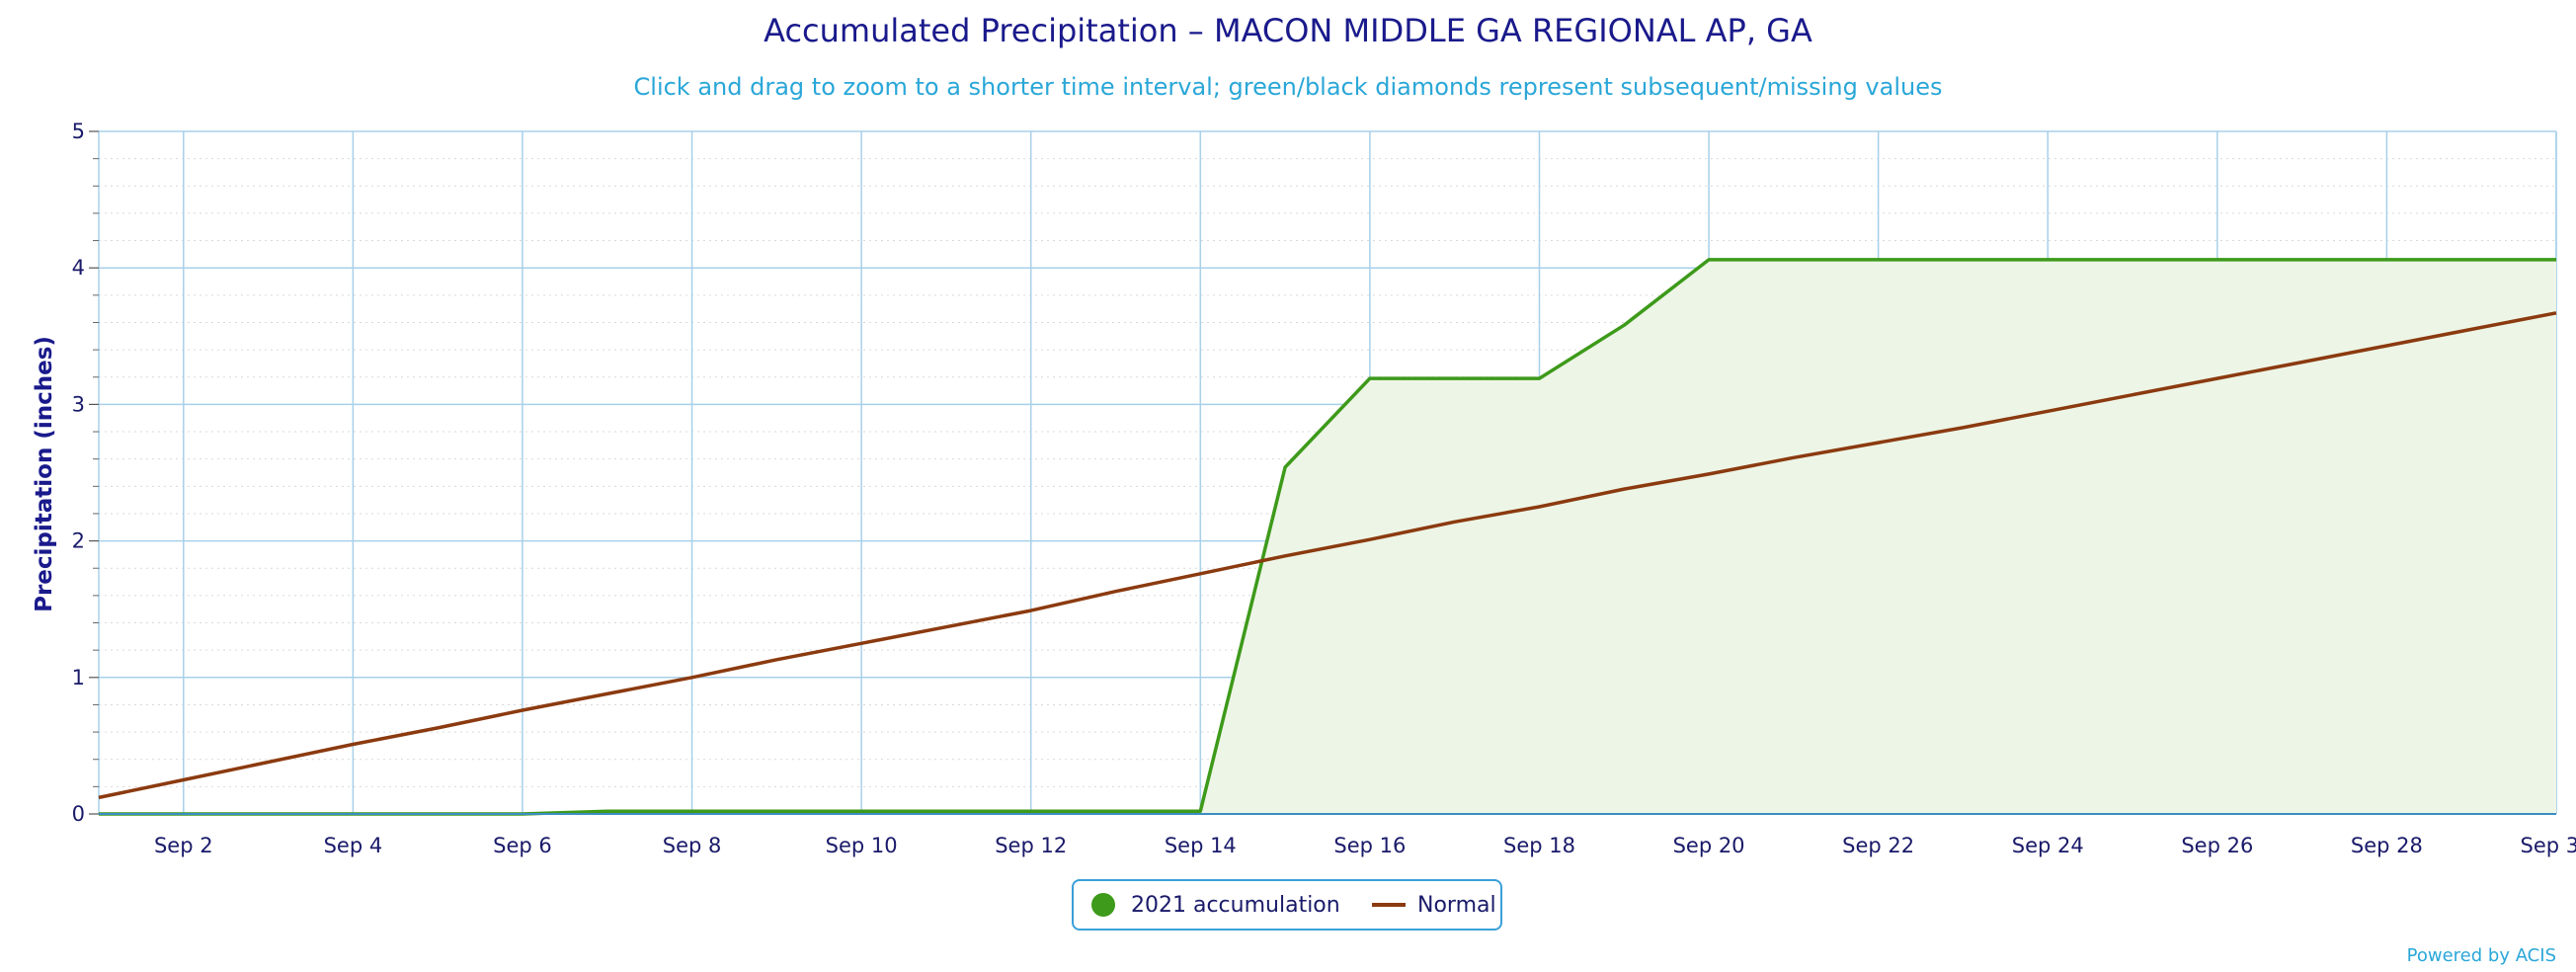 Image resolution: width=2576 pixels, height=972 pixels. I want to click on y-tick-label: 5, so click(78, 131).